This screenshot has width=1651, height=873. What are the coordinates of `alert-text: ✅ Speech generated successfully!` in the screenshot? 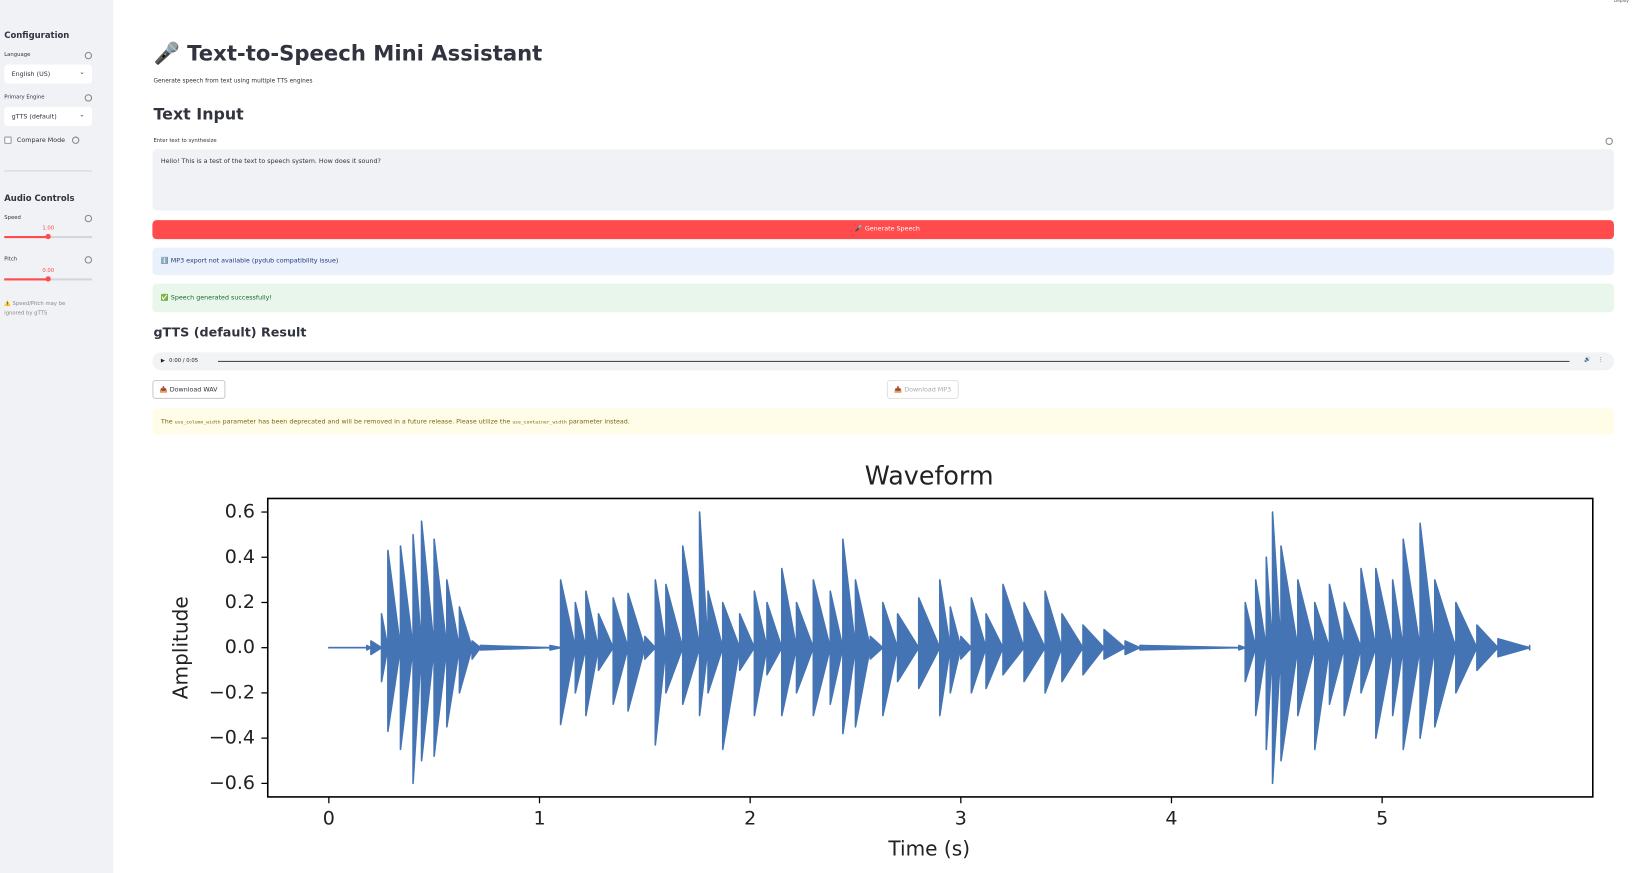 It's located at (216, 298).